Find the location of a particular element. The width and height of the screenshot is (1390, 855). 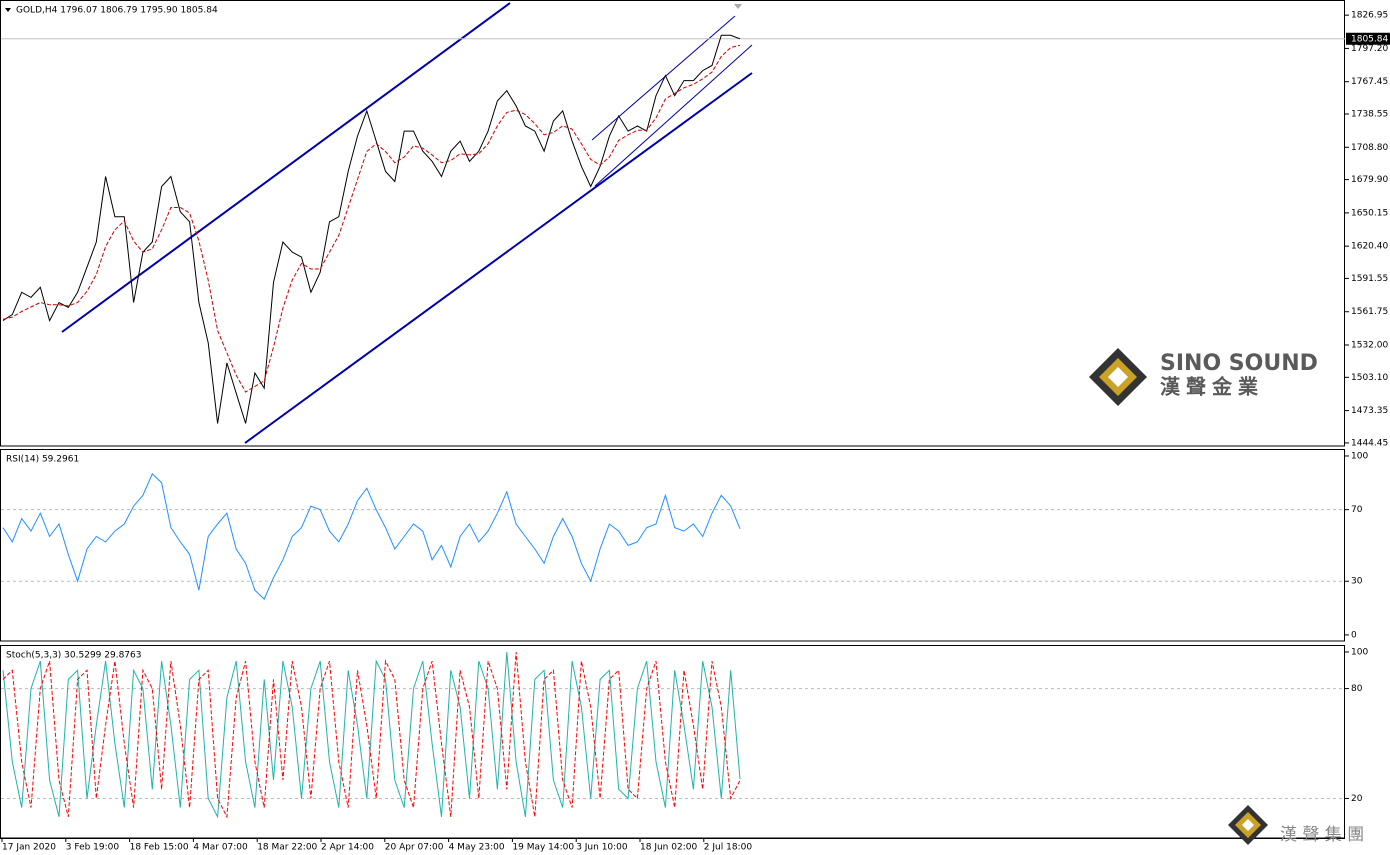

x-tick-label: 2 Apr 14:00 is located at coordinates (347, 848).